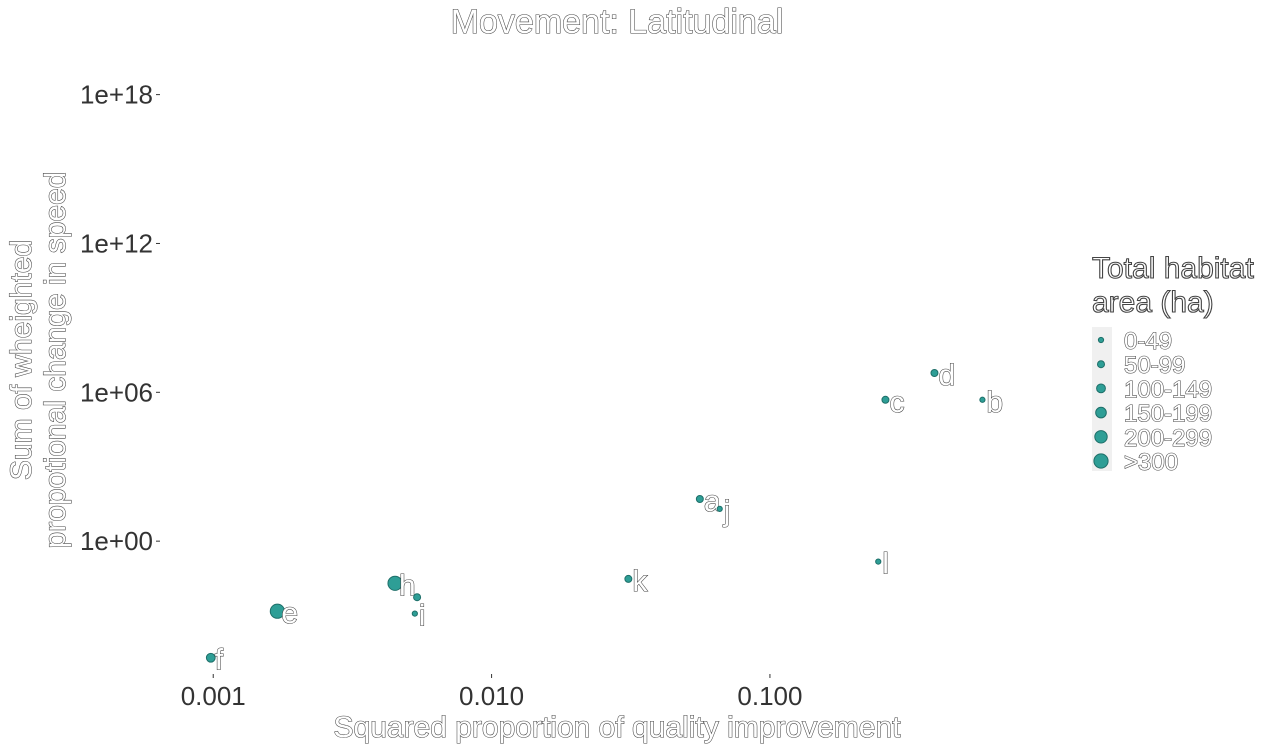  What do you see at coordinates (1172, 285) in the screenshot?
I see `legend-title: Total habitat area (ha)` at bounding box center [1172, 285].